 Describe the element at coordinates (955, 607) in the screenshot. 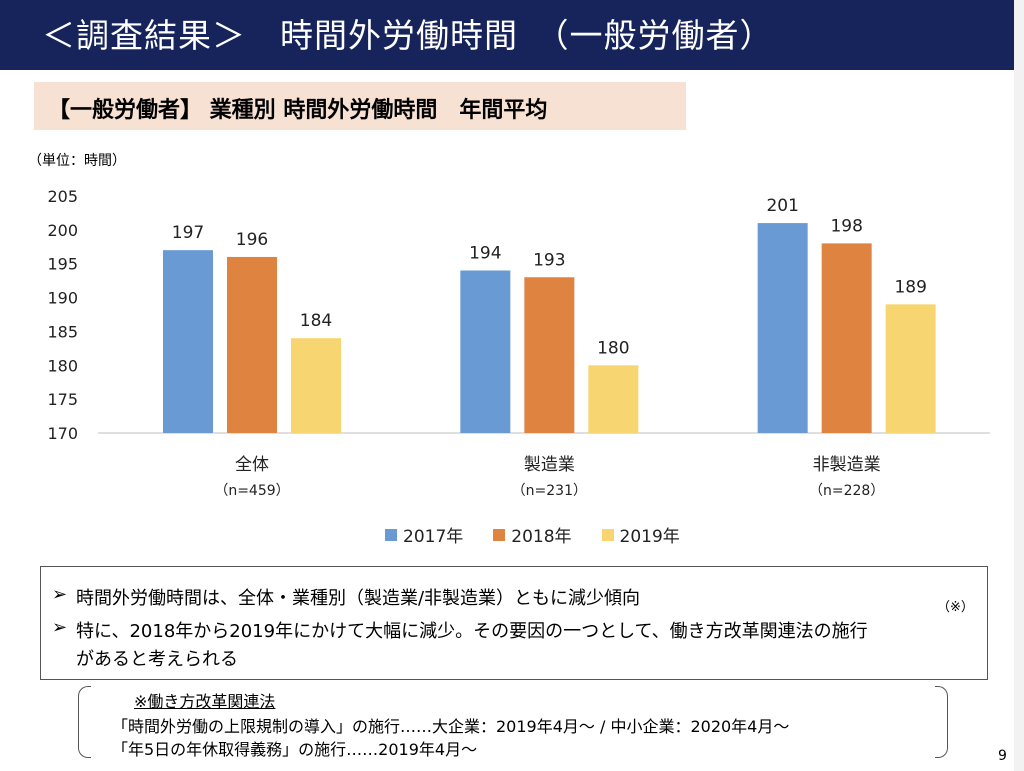

I see `footnote-marker: （※）` at that location.